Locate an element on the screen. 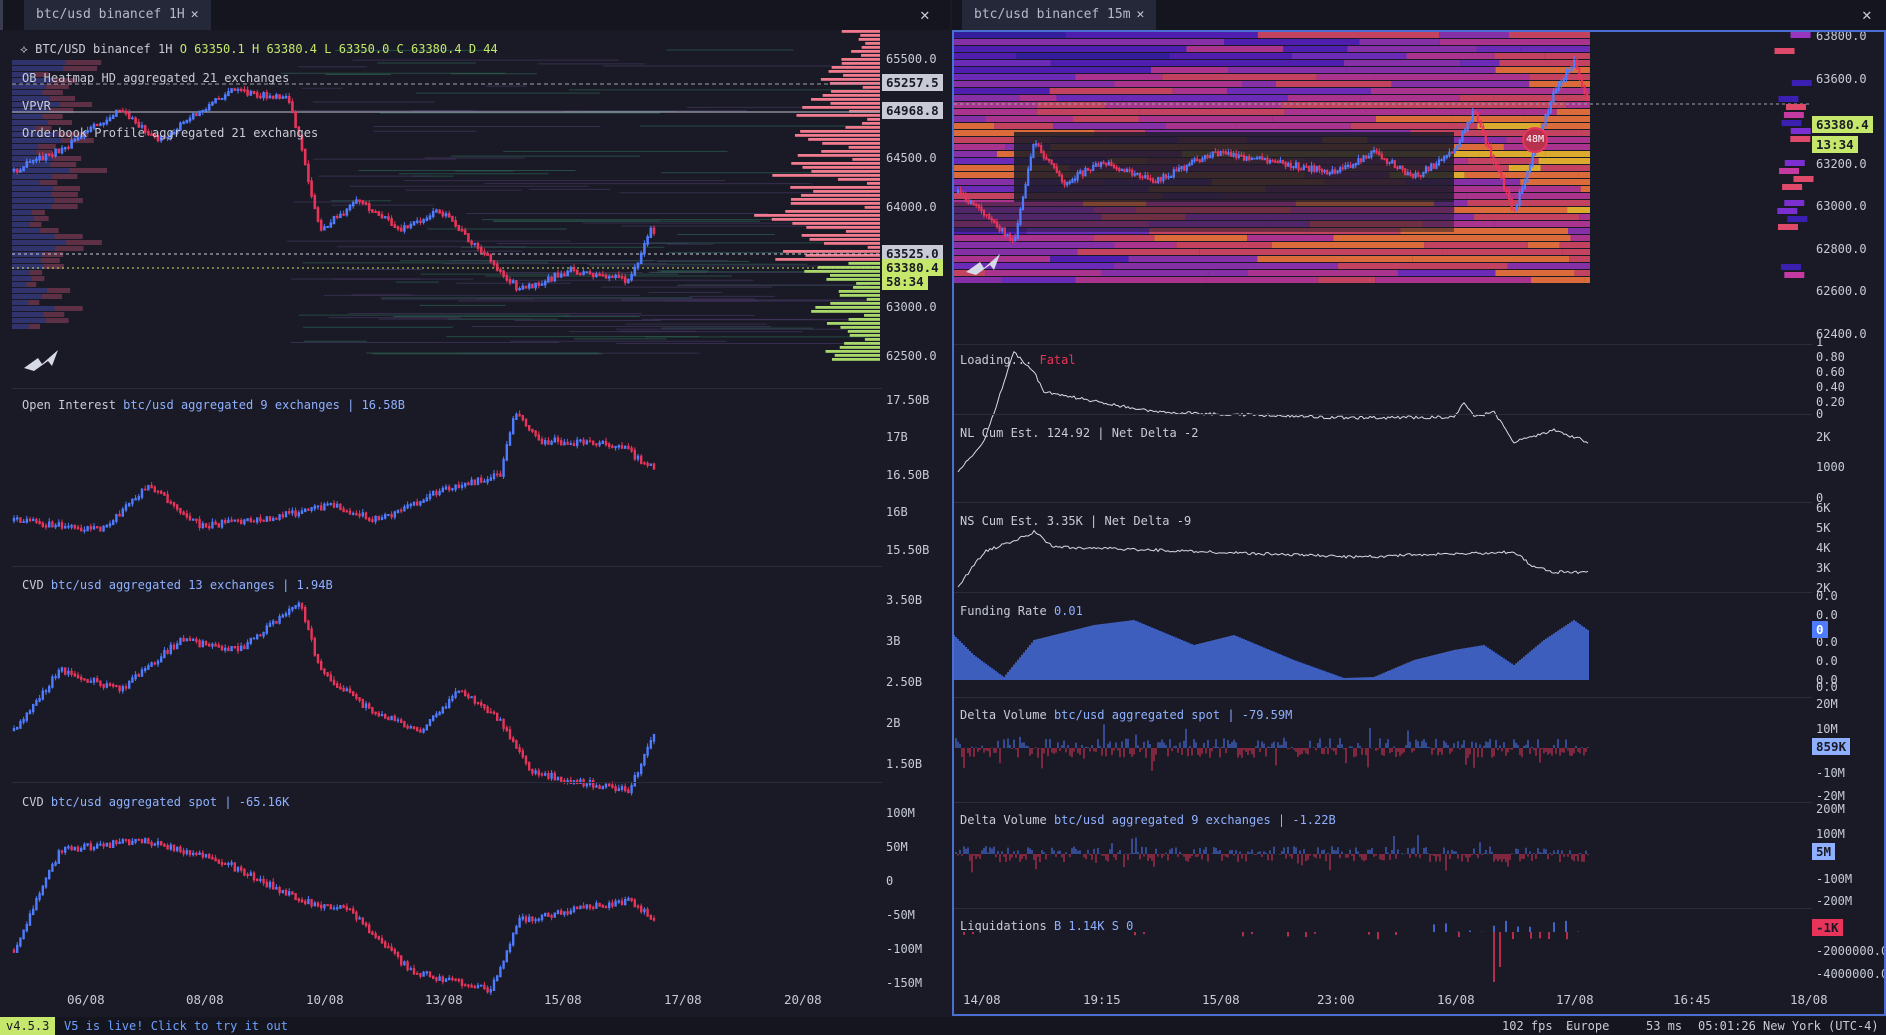 The image size is (1886, 1035). price-axis-label: 63200.0 is located at coordinates (1841, 164).